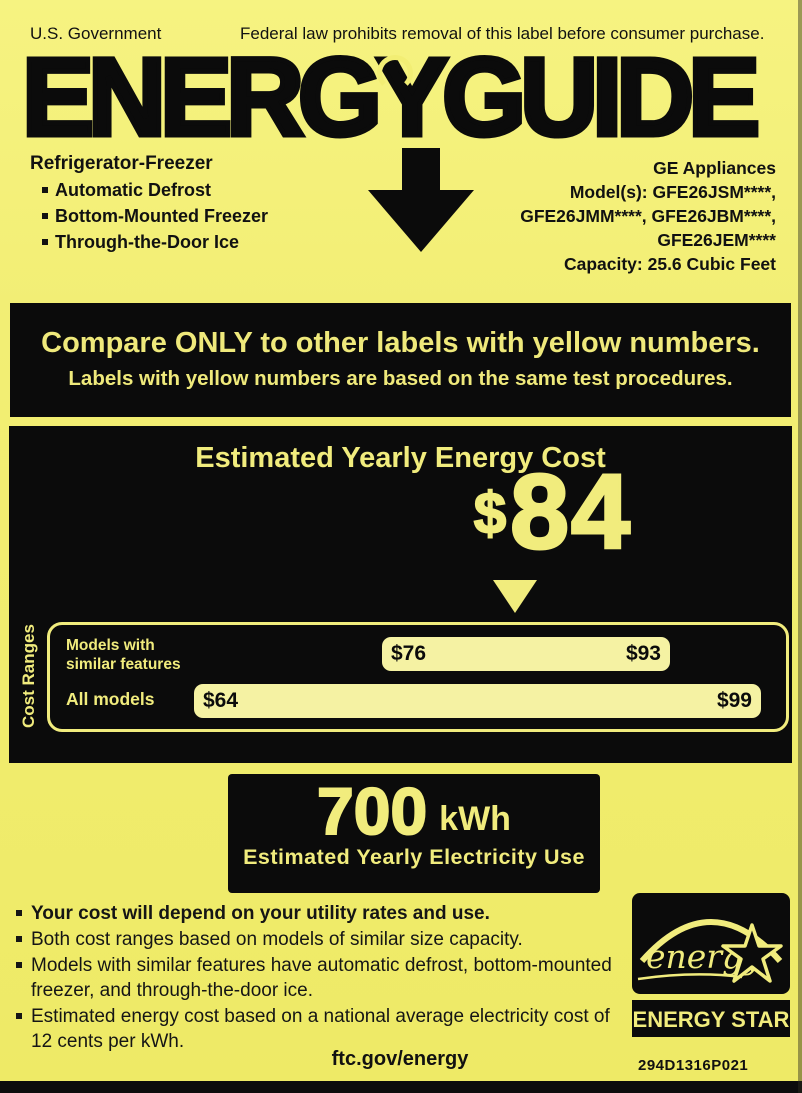 This screenshot has width=802, height=1093. I want to click on range-min-value: $64, so click(221, 700).